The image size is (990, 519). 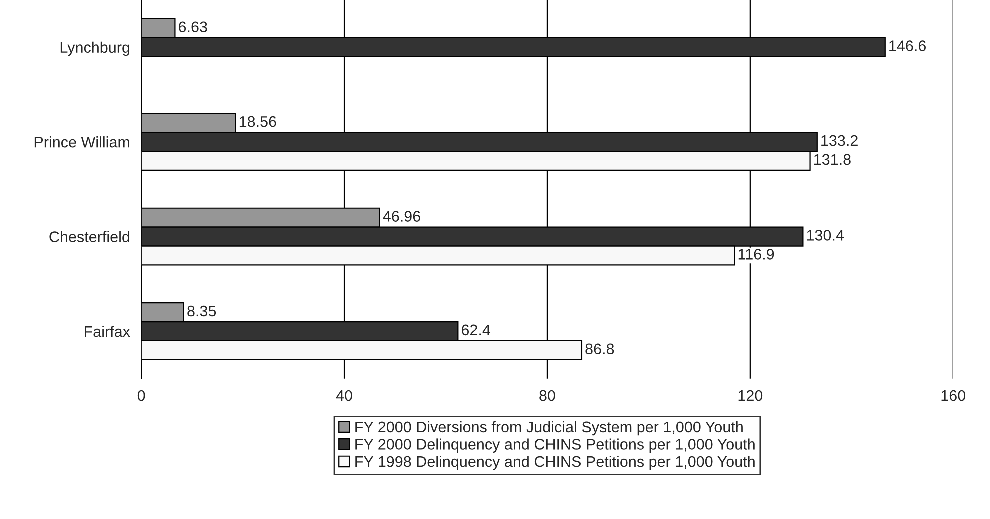 I want to click on x-tick-label: 40, so click(x=344, y=396).